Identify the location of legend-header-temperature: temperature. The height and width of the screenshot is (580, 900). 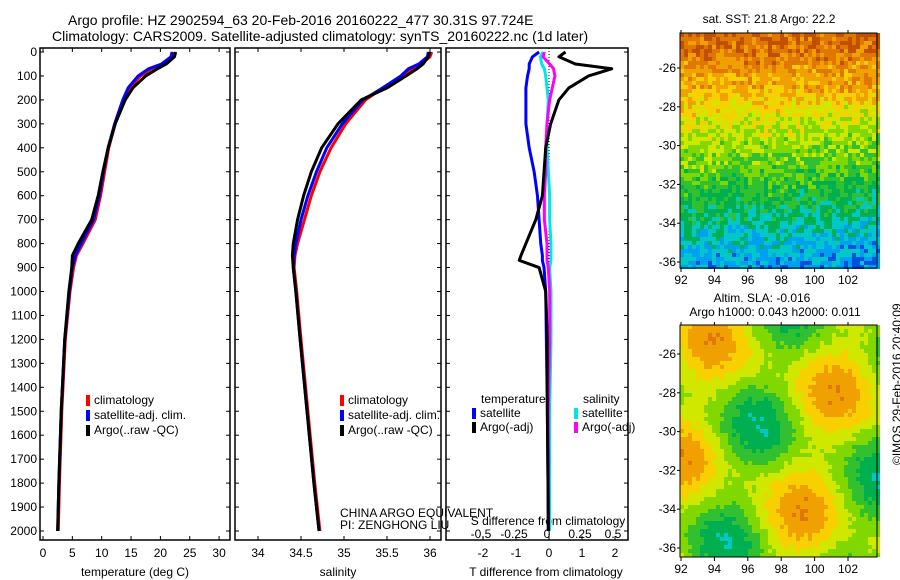
(513, 399).